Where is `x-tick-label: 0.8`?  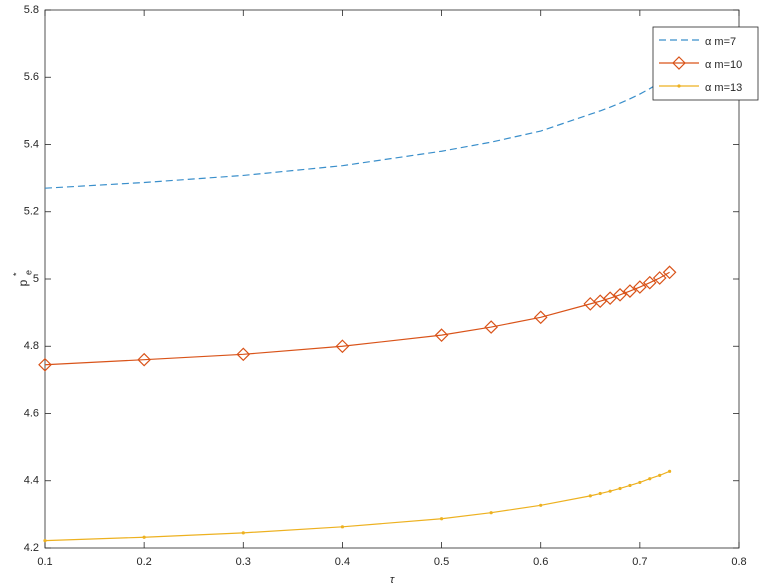
x-tick-label: 0.8 is located at coordinates (738, 562).